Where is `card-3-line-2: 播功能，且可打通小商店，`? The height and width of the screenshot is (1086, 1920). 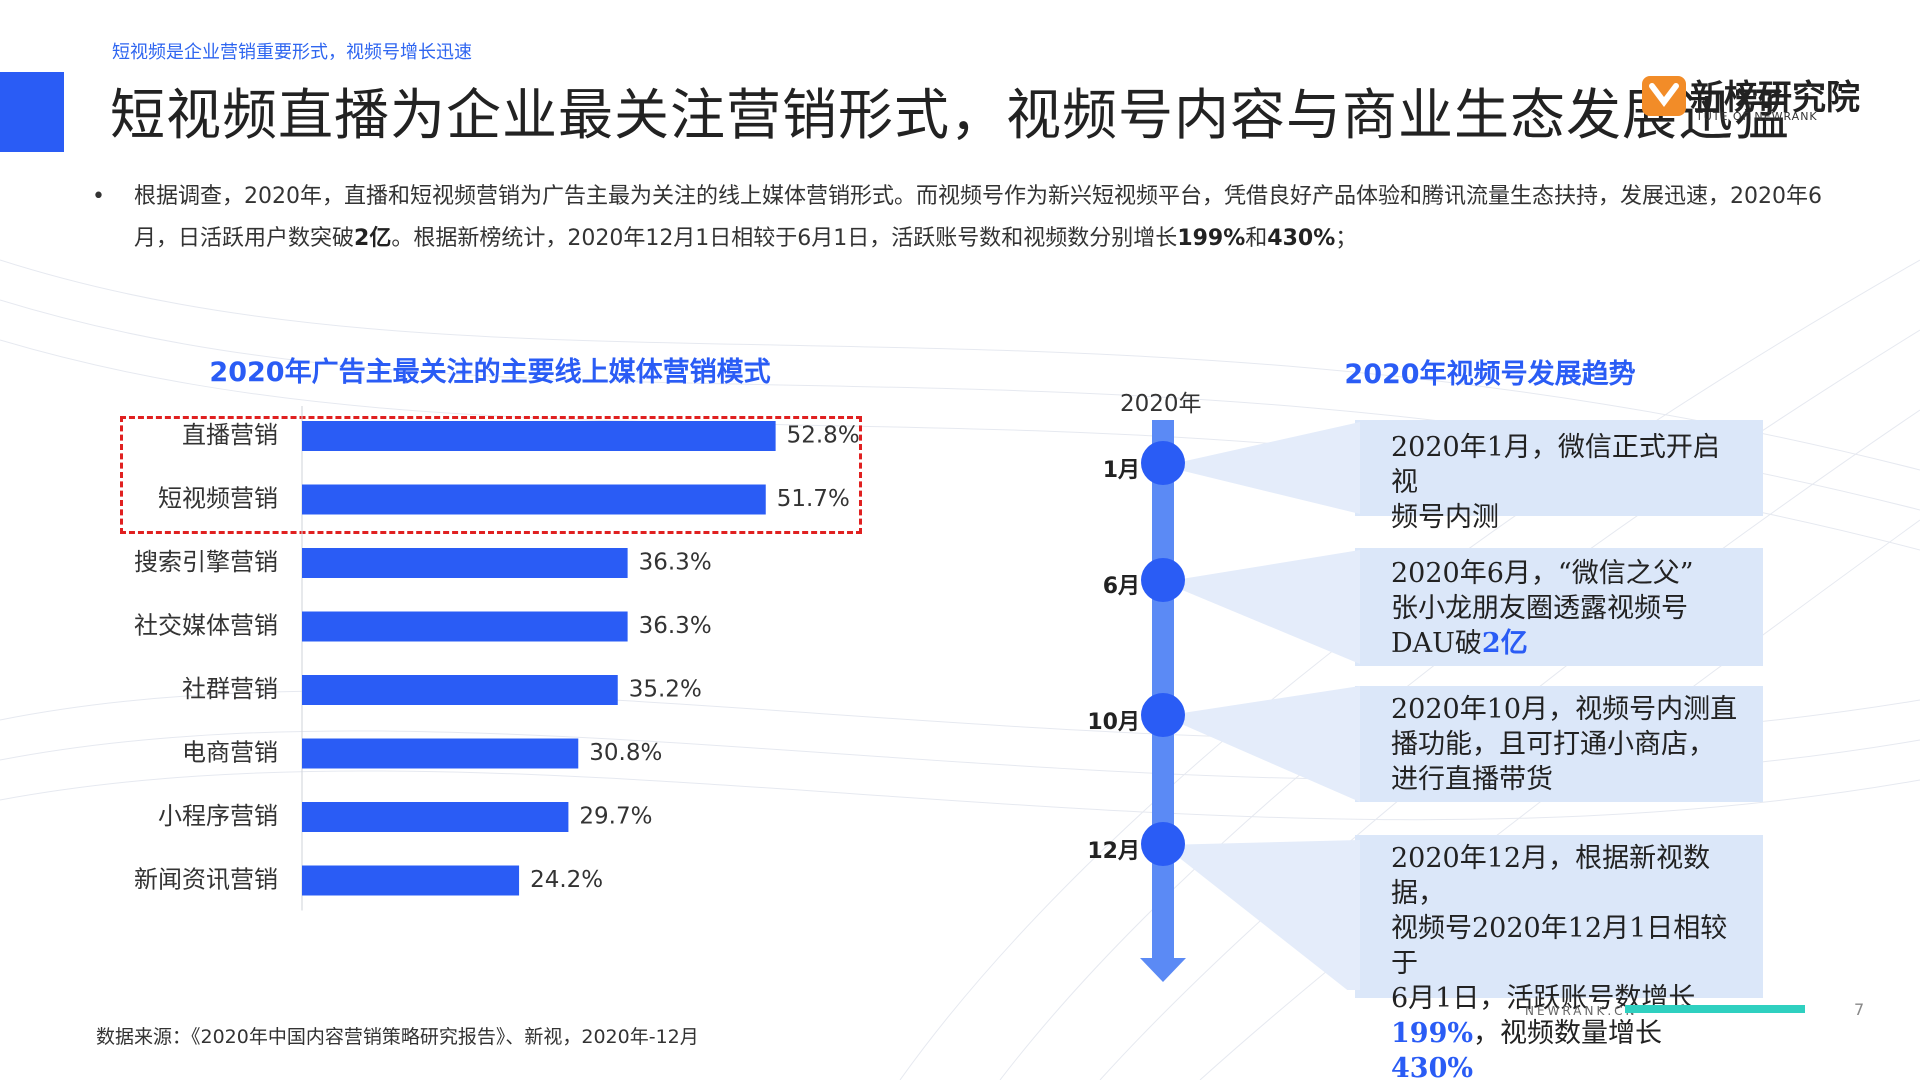
card-3-line-2: 播功能，且可打通小商店， is located at coordinates (1553, 744).